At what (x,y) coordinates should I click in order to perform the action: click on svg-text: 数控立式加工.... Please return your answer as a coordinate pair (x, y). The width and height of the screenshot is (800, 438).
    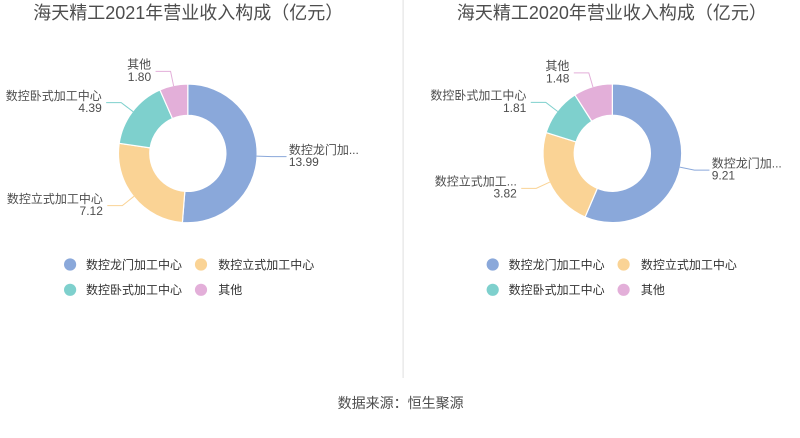
    Looking at the image, I should click on (476, 181).